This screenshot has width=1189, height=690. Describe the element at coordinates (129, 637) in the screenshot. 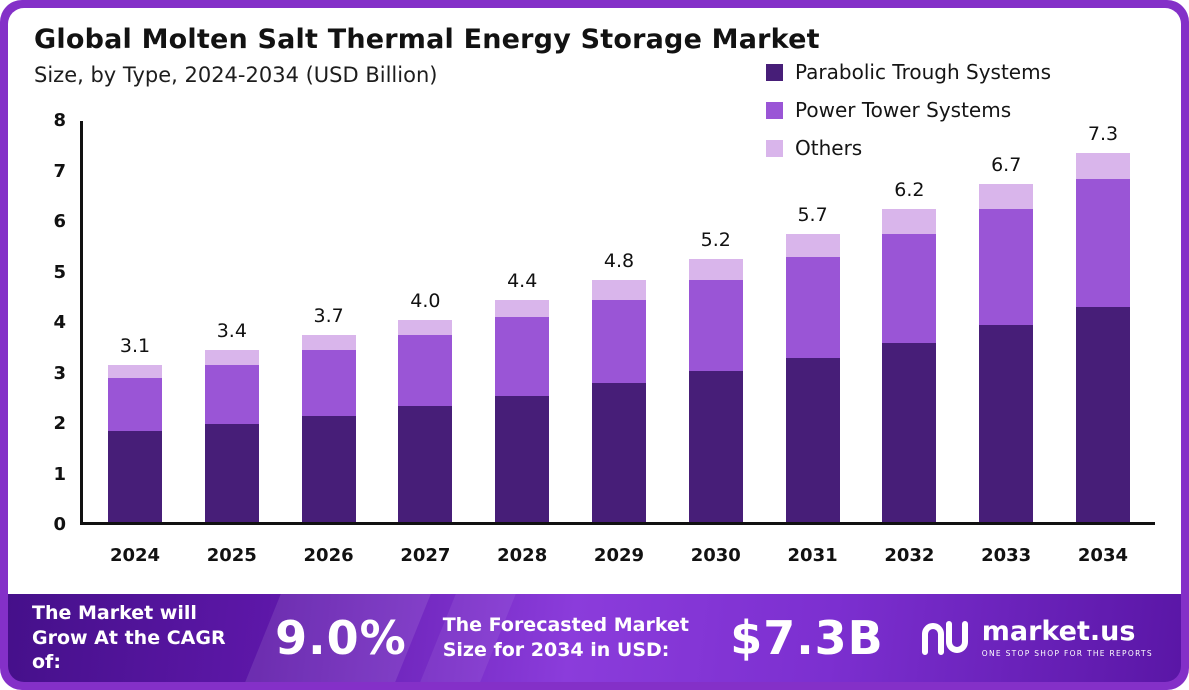

I see `cagr-label: The Market will Grow At the CAGR of:` at that location.